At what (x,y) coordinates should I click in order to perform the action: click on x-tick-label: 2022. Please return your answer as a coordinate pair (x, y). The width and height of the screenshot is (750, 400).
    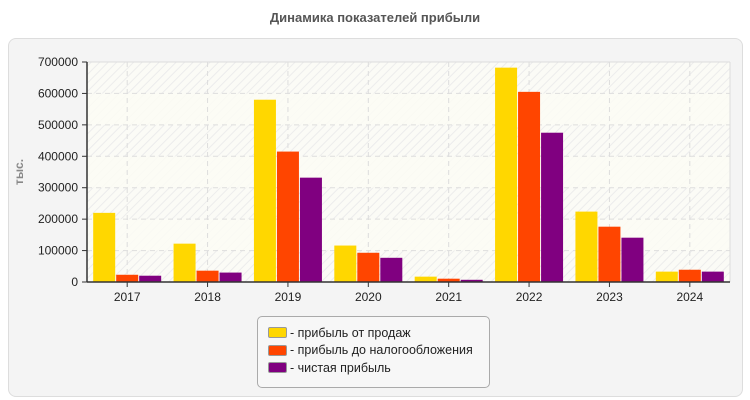
    Looking at the image, I should click on (529, 297).